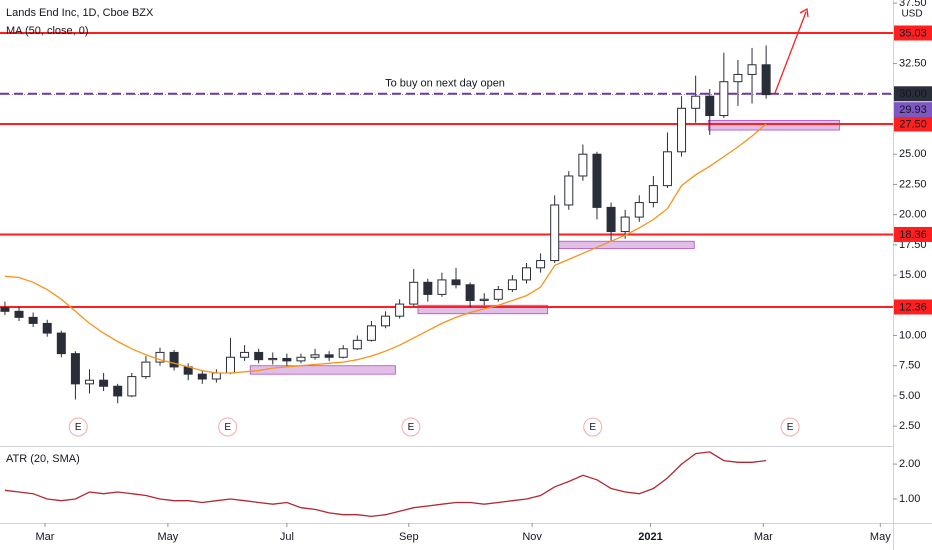 The image size is (932, 550). What do you see at coordinates (385, 484) in the screenshot?
I see `atr-line` at bounding box center [385, 484].